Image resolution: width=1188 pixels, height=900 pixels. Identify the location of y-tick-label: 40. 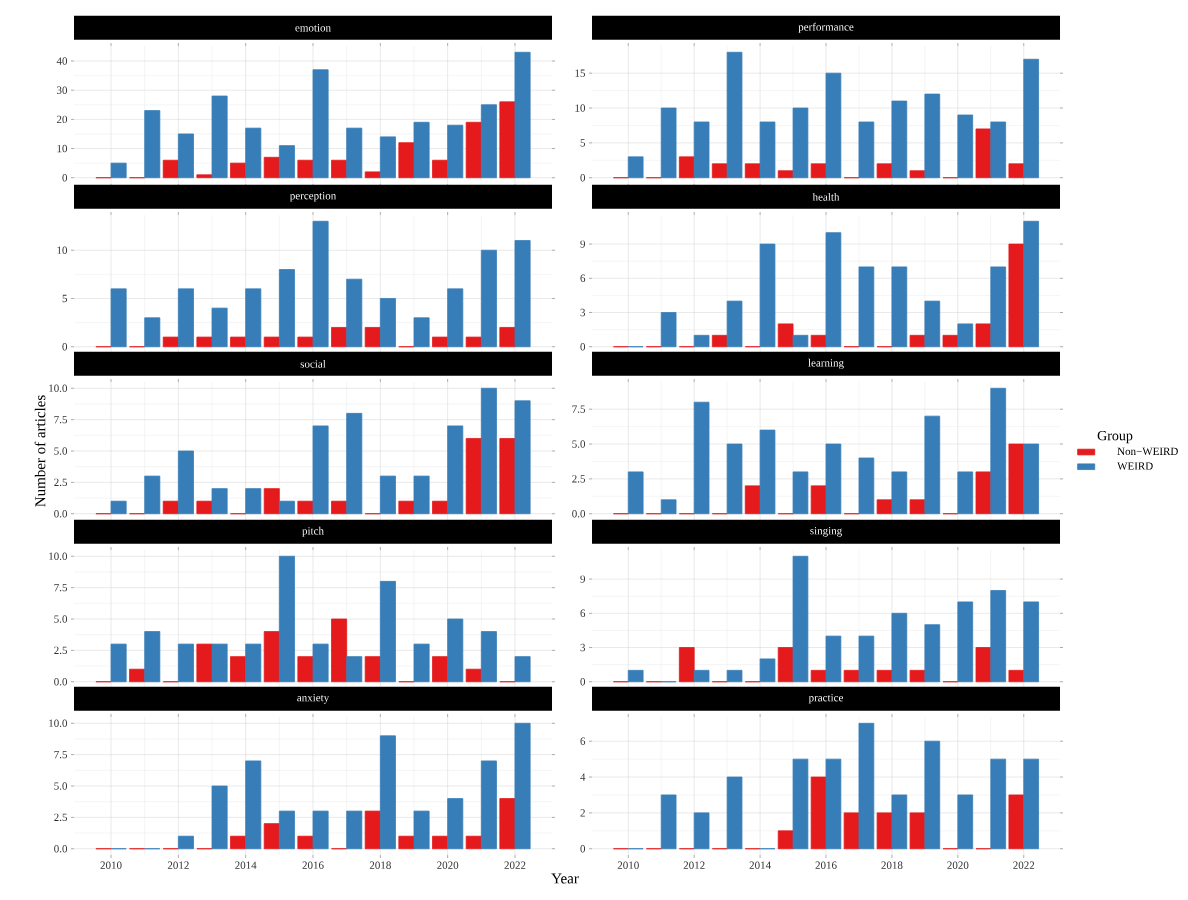
(62, 61).